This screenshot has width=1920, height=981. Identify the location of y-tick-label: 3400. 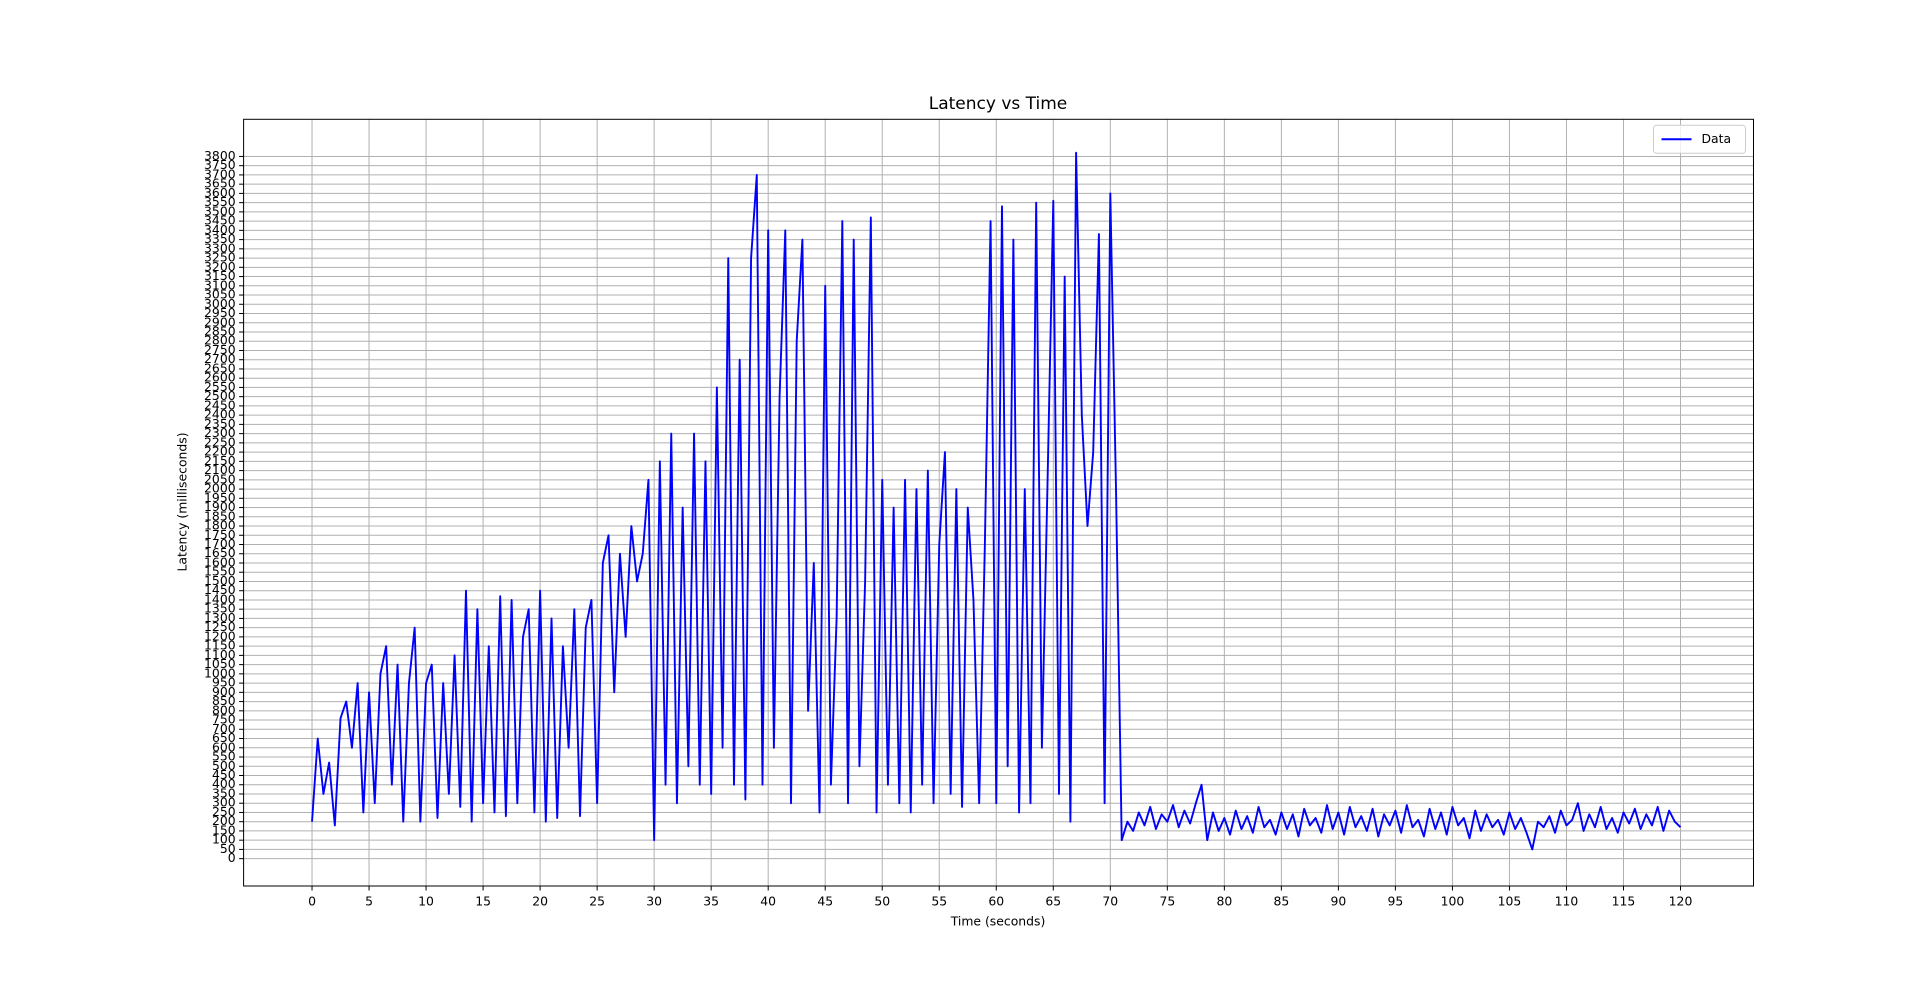
(220, 229).